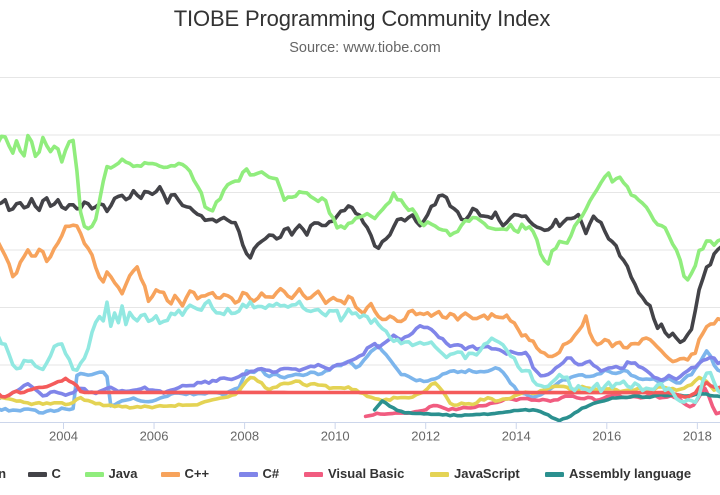 The width and height of the screenshot is (720, 495). What do you see at coordinates (63, 436) in the screenshot?
I see `svg-text: 2004` at bounding box center [63, 436].